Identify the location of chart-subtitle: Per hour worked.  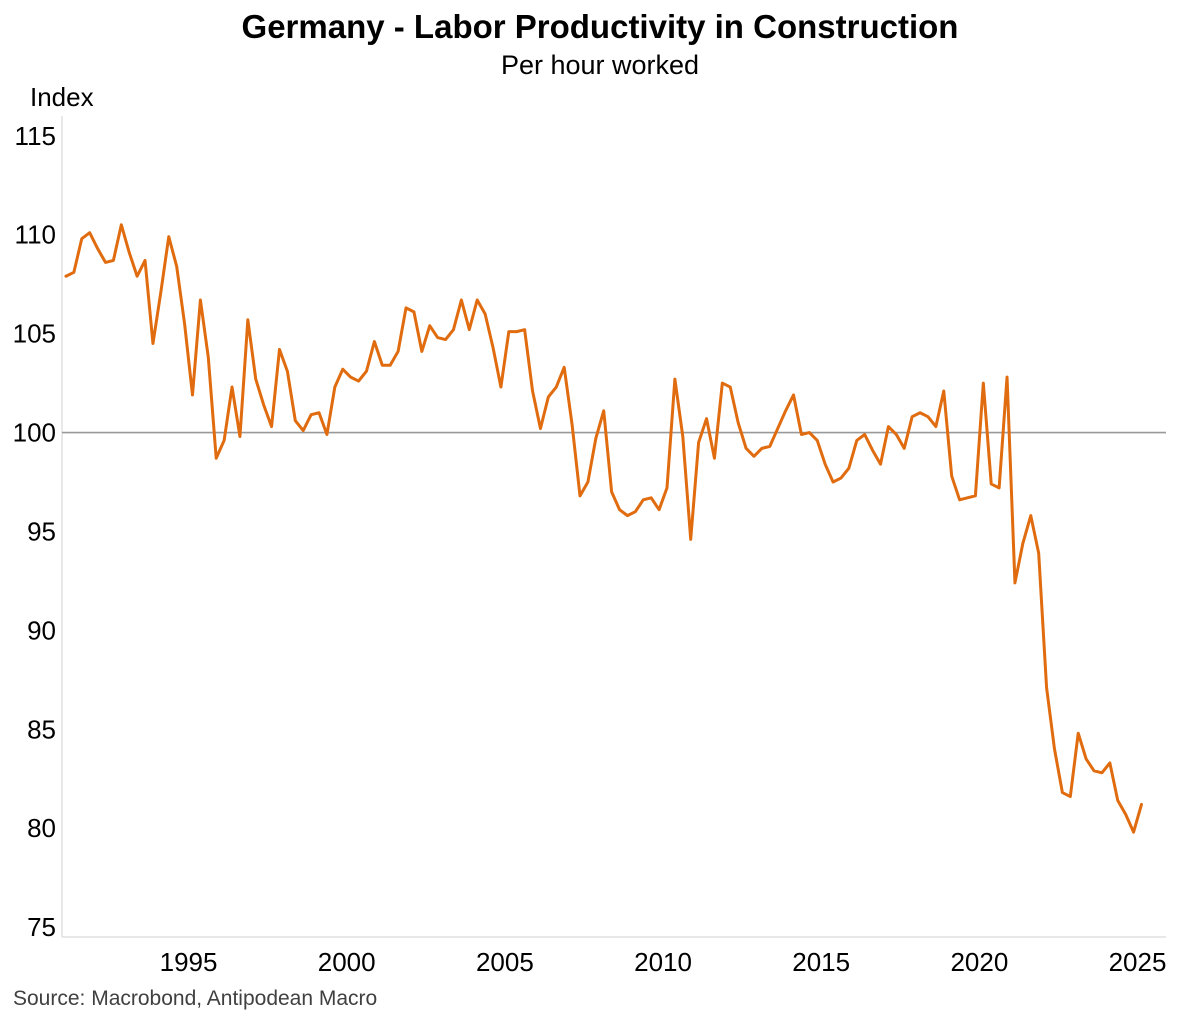
(600, 65).